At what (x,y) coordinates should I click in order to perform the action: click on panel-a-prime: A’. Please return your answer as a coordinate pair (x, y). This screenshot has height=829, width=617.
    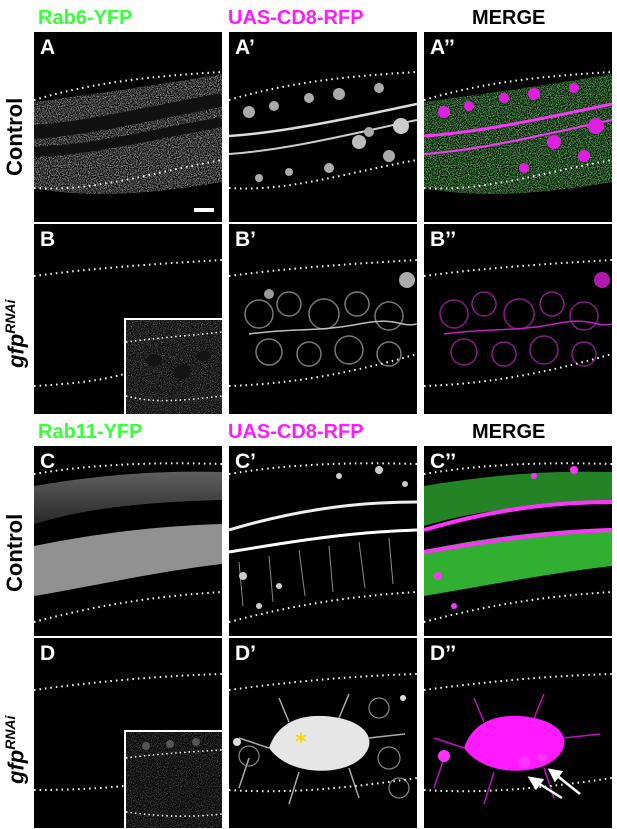
    Looking at the image, I should click on (323, 127).